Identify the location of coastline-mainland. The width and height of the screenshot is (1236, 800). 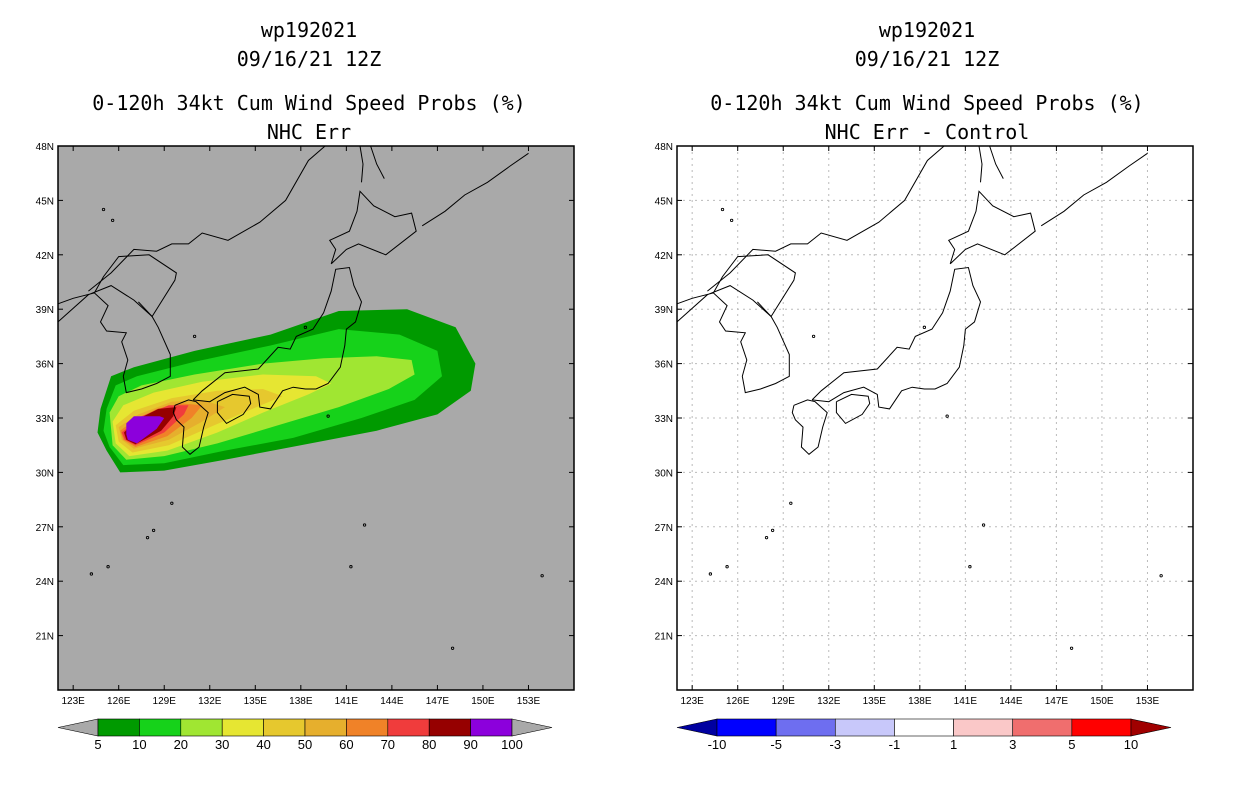
(114, 339).